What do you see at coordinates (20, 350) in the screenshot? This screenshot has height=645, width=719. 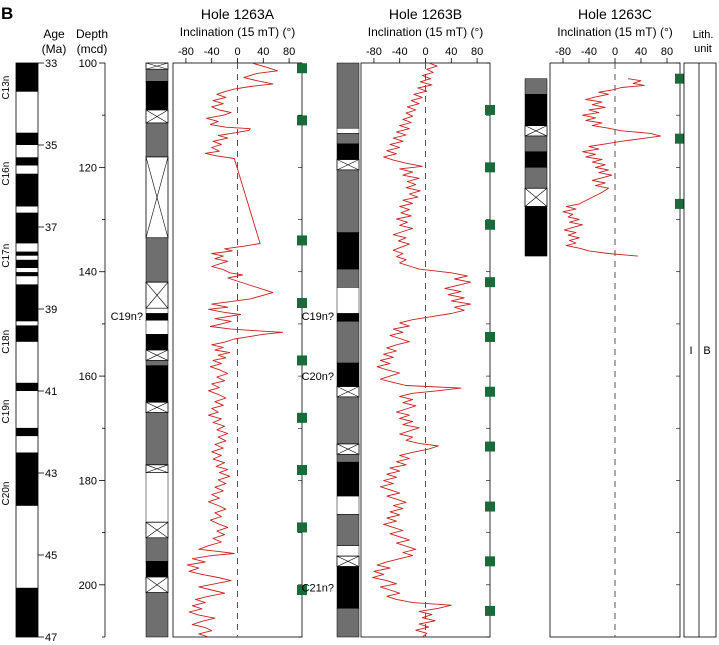 I see `gpts-polarity-column: C13n C16n C17n C18n C19n C20n` at bounding box center [20, 350].